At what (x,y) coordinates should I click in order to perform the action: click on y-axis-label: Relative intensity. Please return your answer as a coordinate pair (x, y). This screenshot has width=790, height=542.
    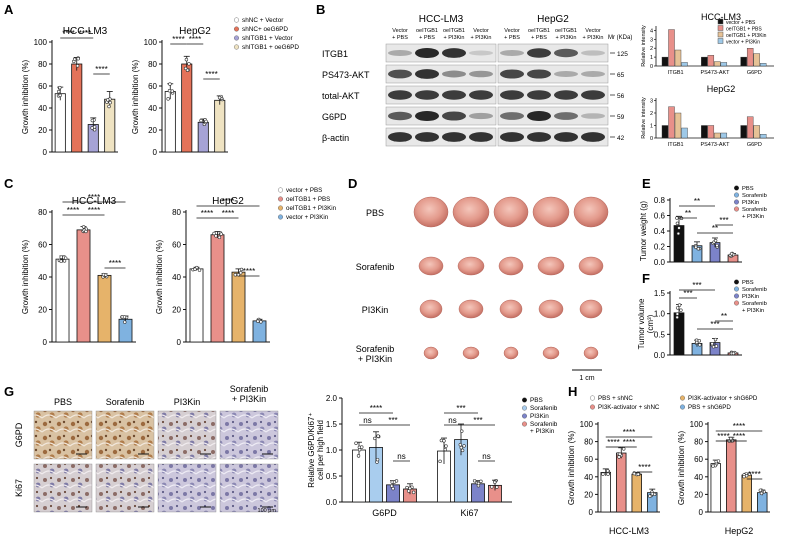
    Looking at the image, I should click on (644, 118).